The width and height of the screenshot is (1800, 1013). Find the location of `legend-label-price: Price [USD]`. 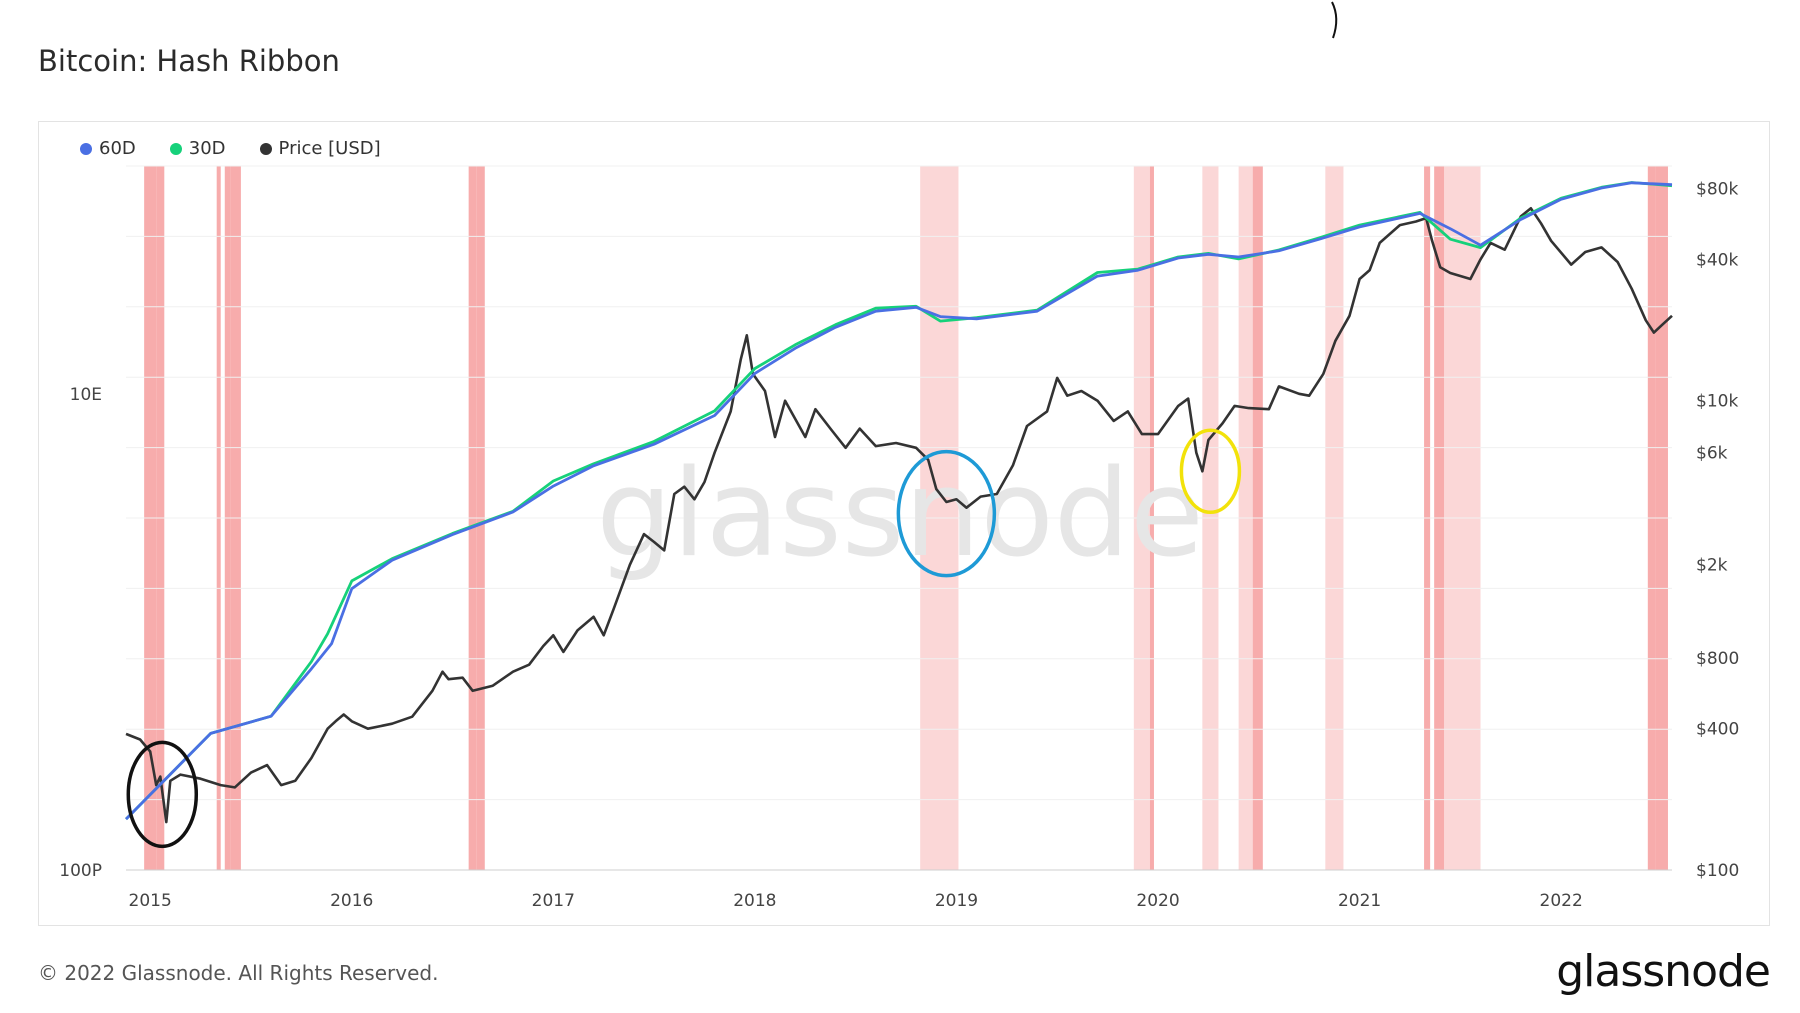

legend-label-price: Price [USD] is located at coordinates (329, 148).